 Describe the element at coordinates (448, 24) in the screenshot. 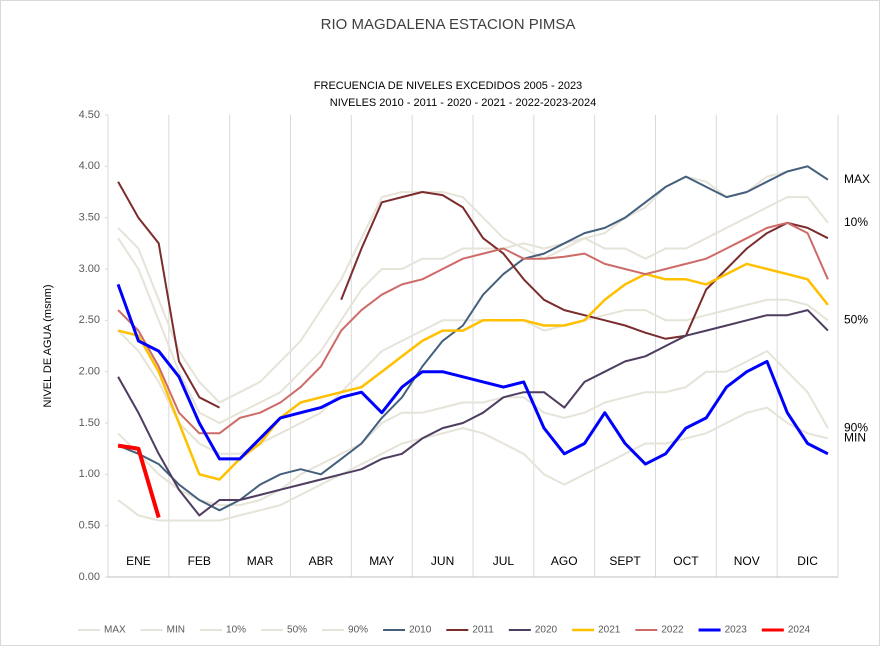

I see `chart-title: RIO MAGDALENA ESTACION PIMSA` at that location.